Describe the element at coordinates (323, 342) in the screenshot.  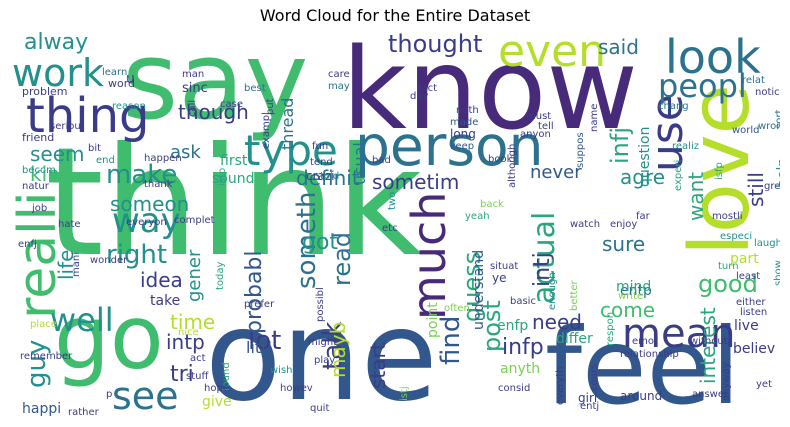
I see `cloud-word-might: might` at that location.